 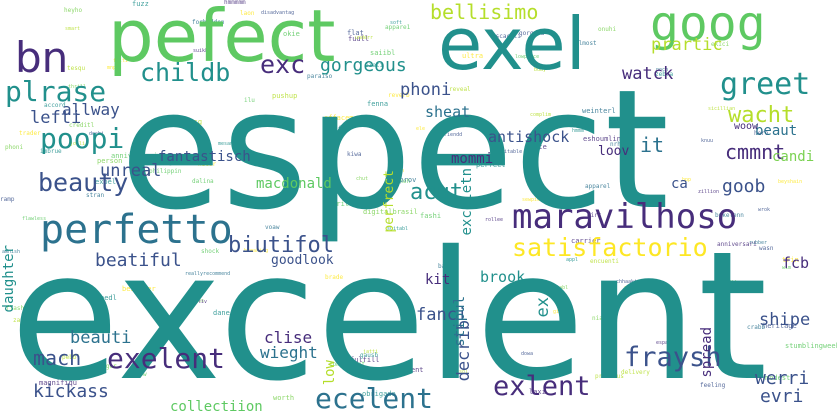 I want to click on word-small: hpp, so click(x=687, y=180).